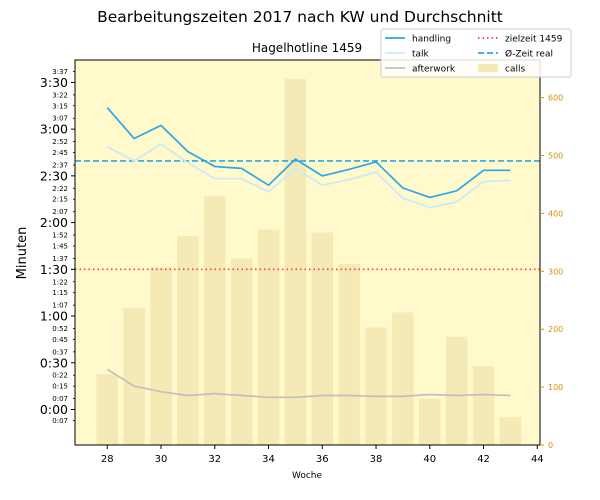 The height and width of the screenshot is (500, 600). I want to click on chart-subtitle: Hagelhotline 1459, so click(307, 48).